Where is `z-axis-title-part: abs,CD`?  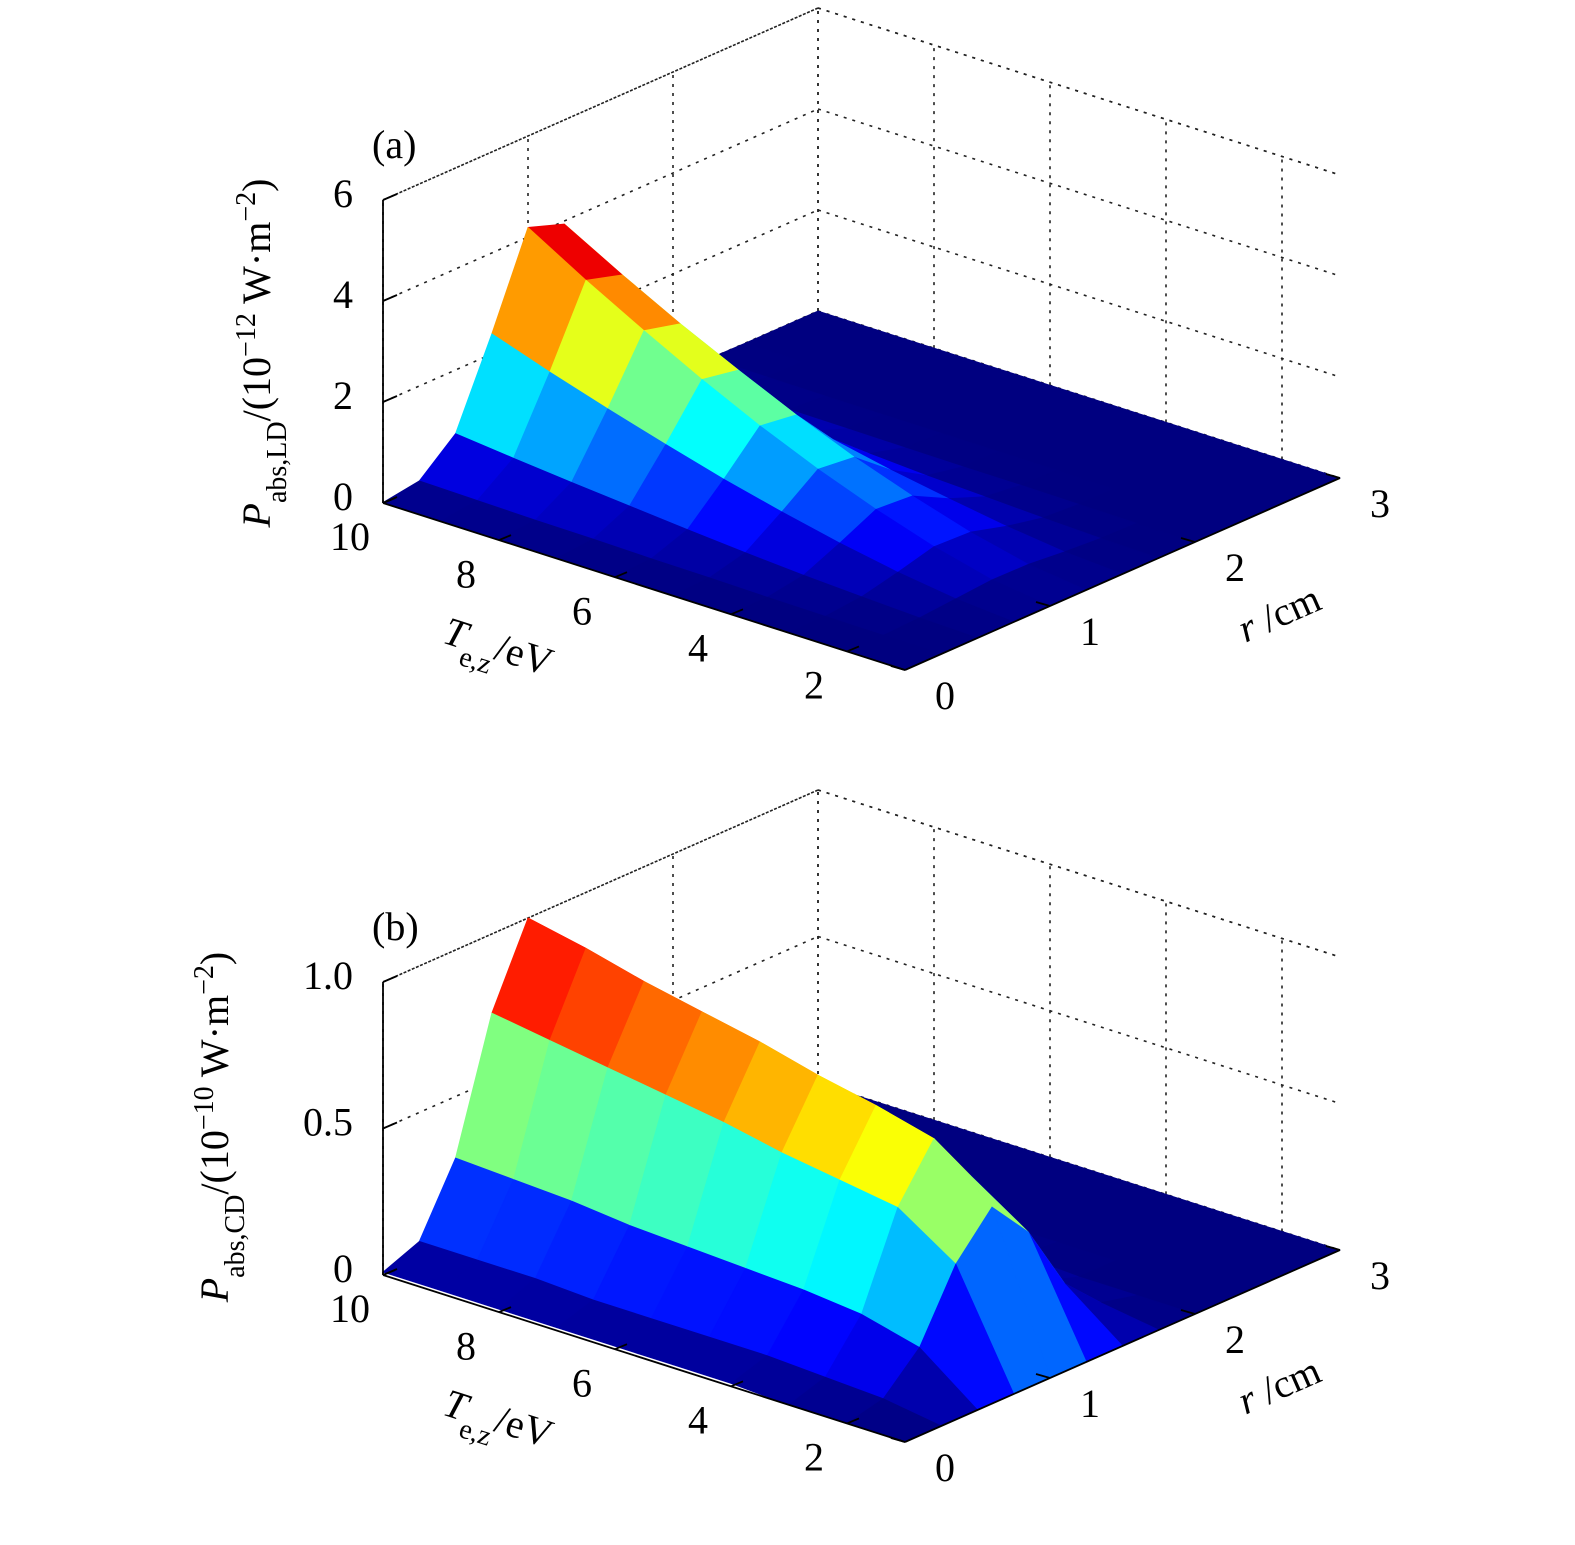 z-axis-title-part: abs,CD is located at coordinates (235, 1236).